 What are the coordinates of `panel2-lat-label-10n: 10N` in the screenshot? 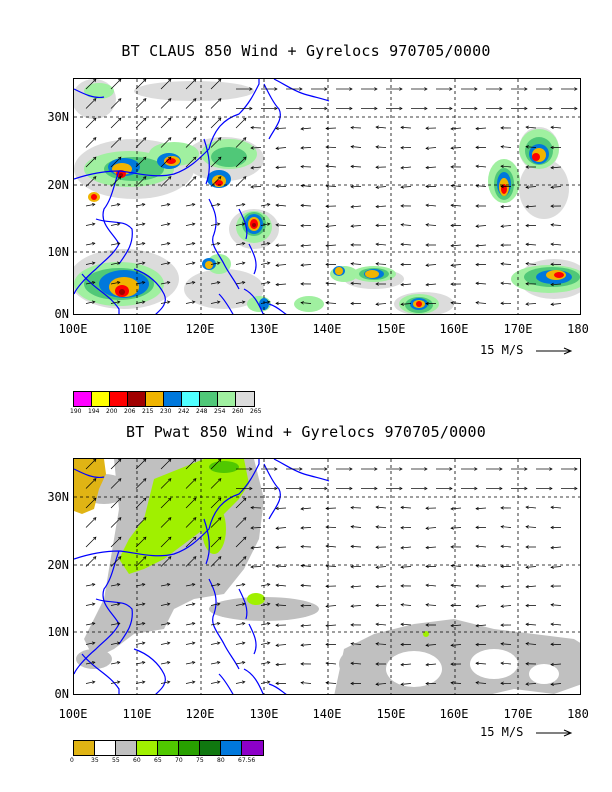 It's located at (58, 632).